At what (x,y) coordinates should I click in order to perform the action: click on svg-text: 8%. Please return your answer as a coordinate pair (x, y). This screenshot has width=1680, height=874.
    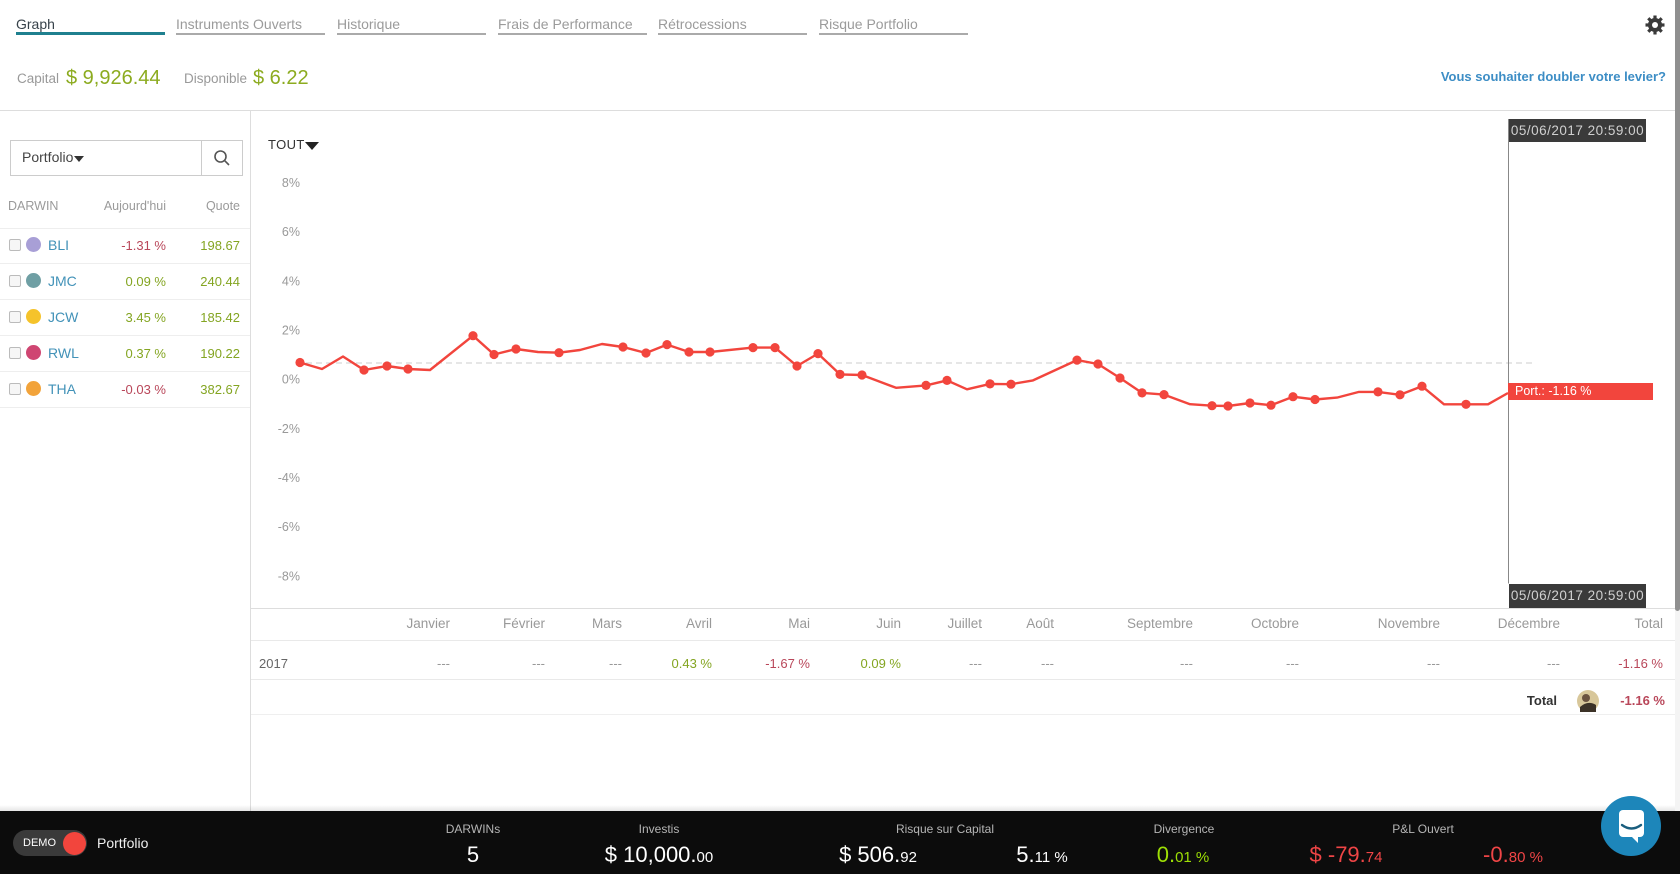
    Looking at the image, I should click on (291, 183).